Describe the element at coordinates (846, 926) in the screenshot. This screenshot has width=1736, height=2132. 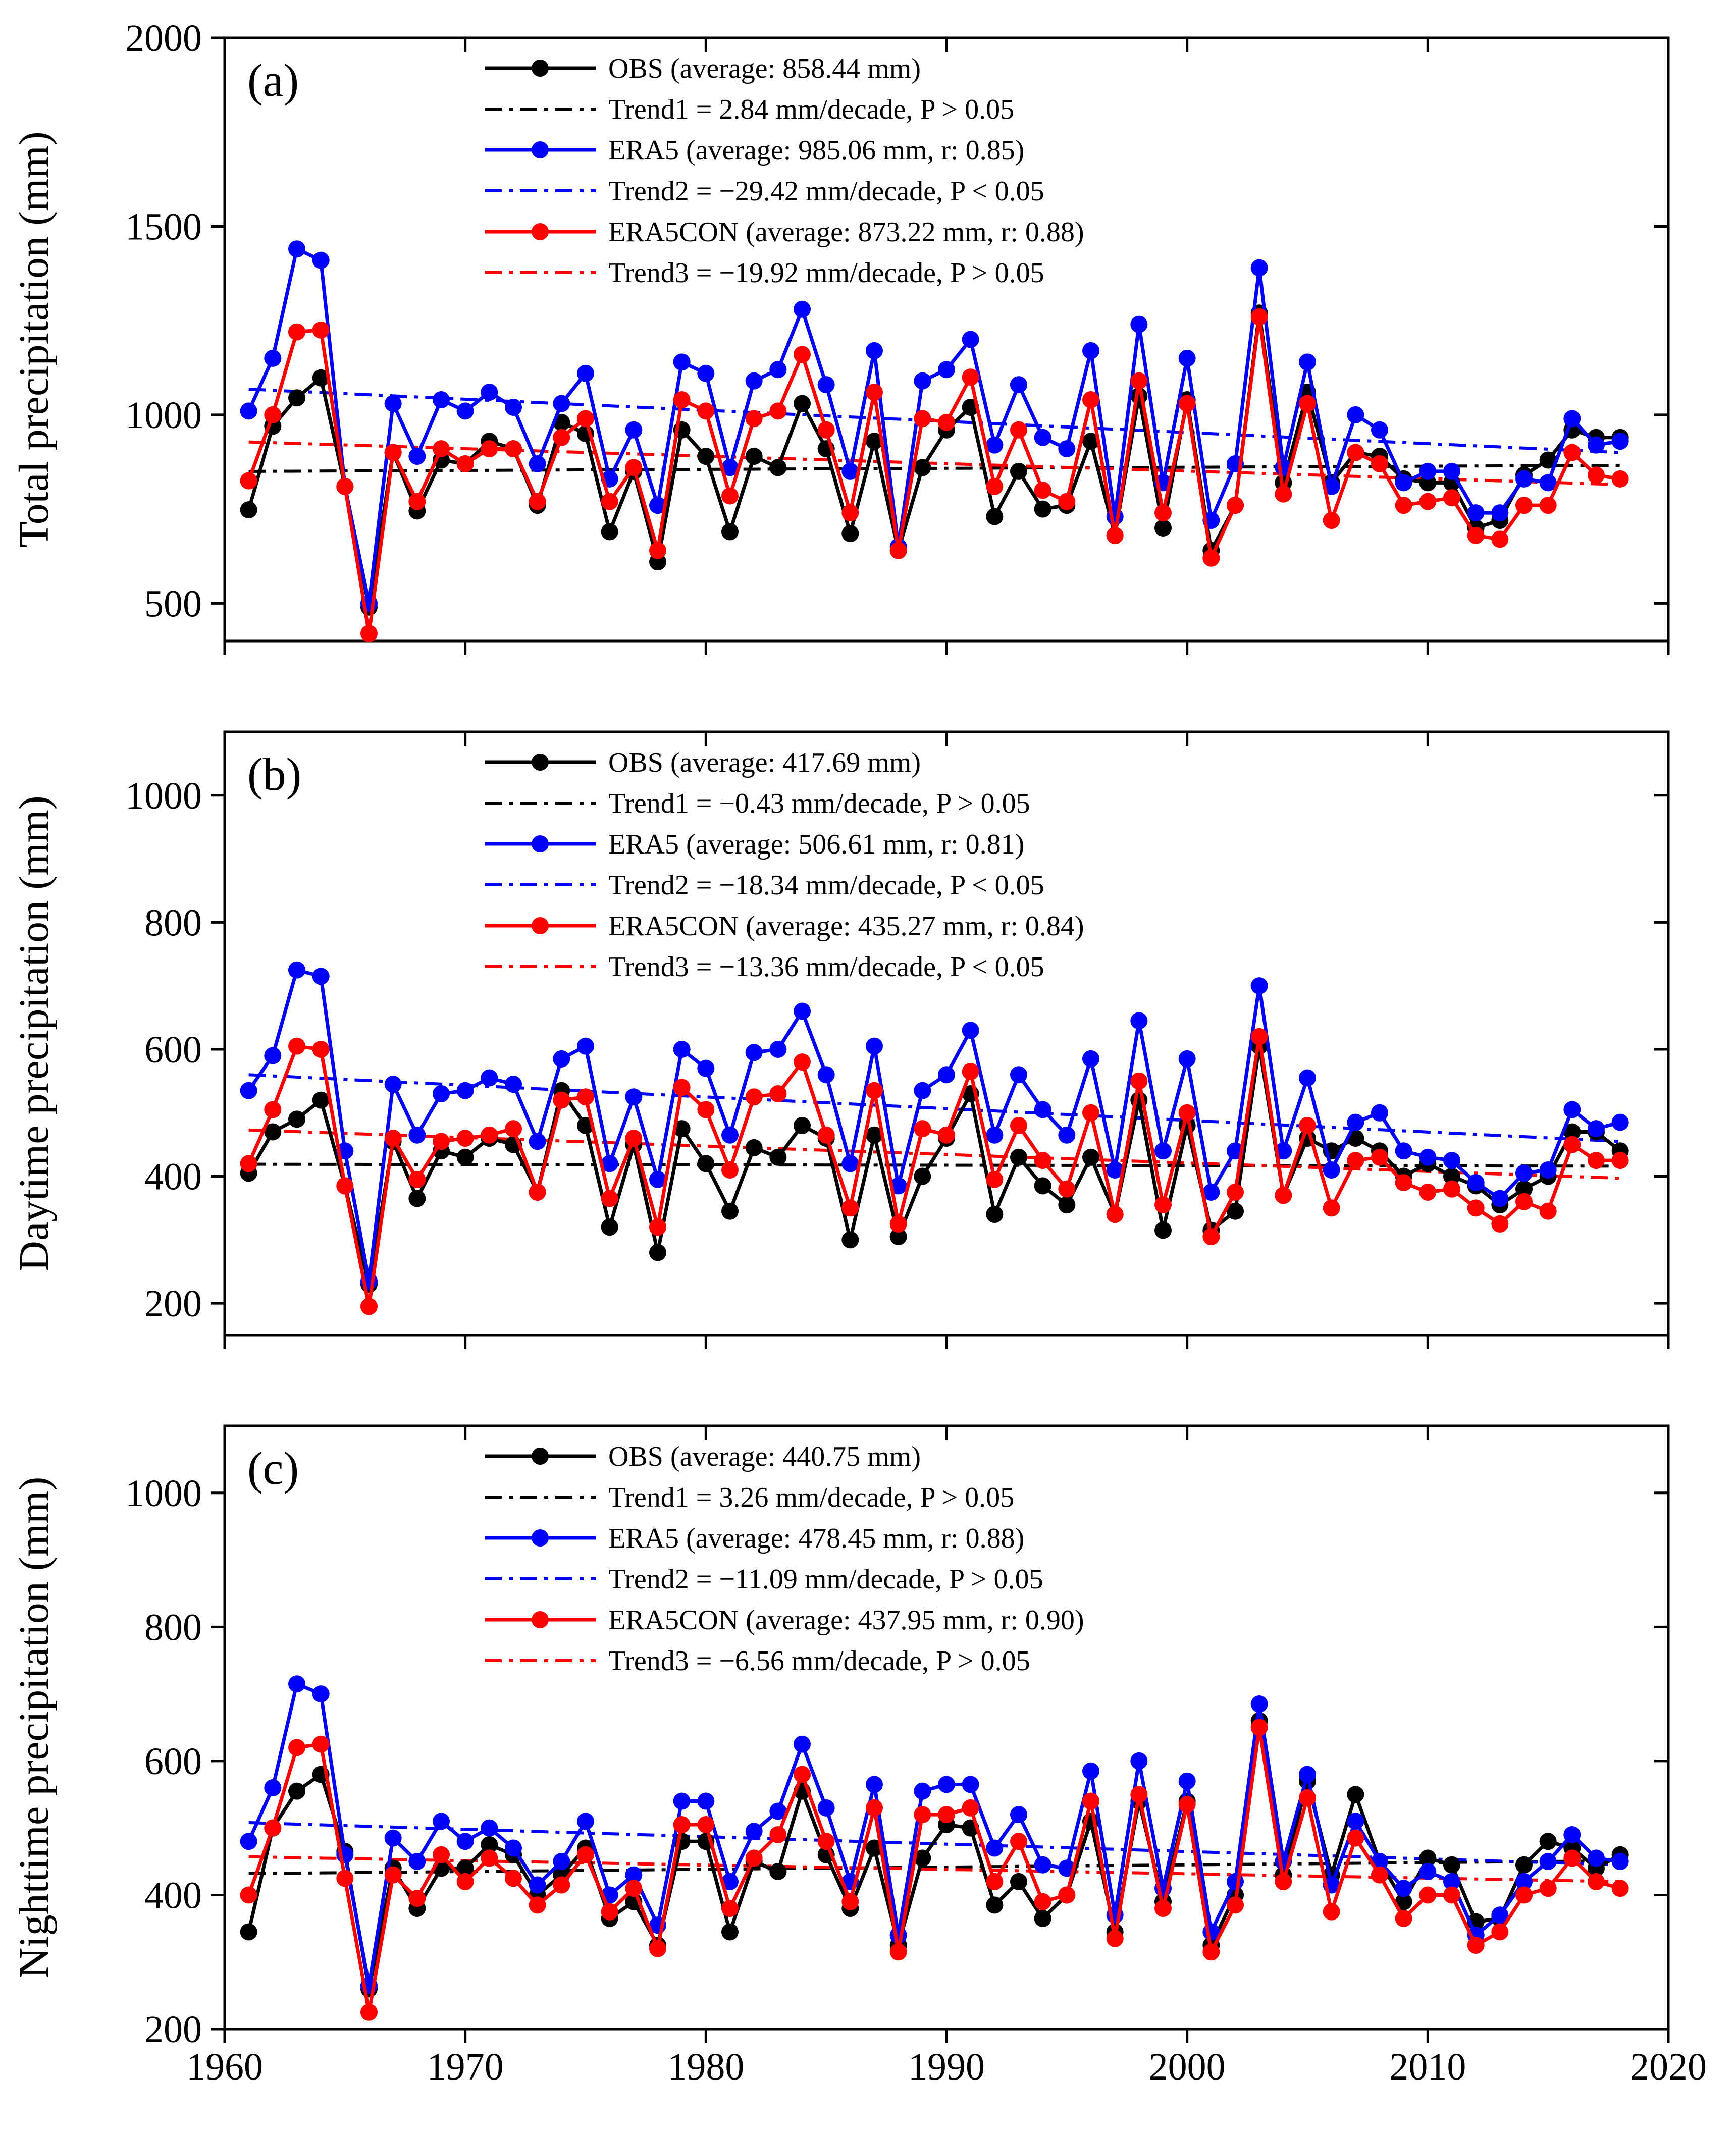
I see `legend-label: ERA5CON (average: 435.27 mm, r: 0.84)` at that location.